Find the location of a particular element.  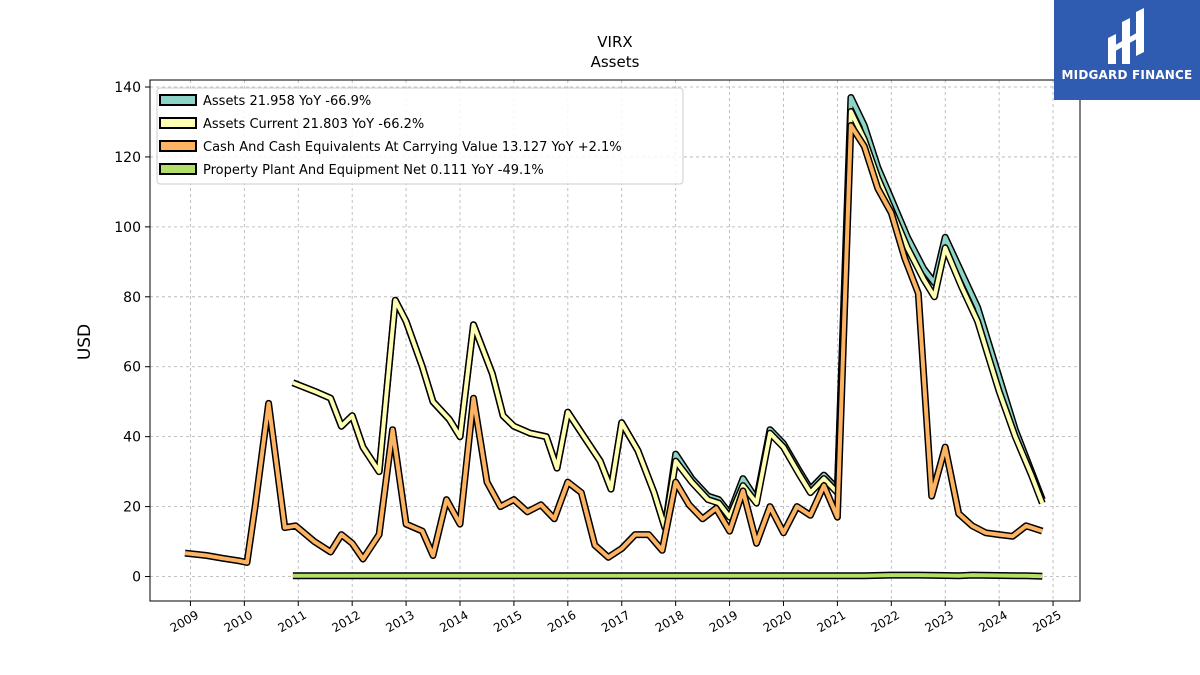

x-tick-label: 2021 is located at coordinates (831, 621).